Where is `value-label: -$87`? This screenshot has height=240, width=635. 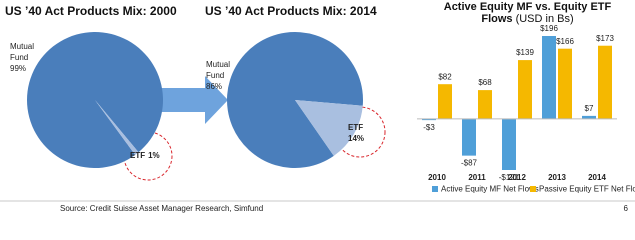 value-label: -$87 is located at coordinates (469, 163).